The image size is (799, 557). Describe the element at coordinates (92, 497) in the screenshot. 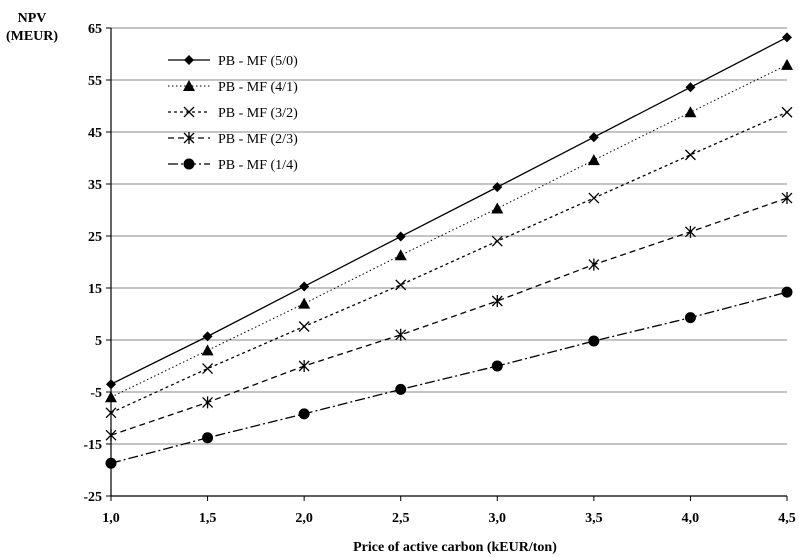

I see `y-tick-label: -25` at that location.